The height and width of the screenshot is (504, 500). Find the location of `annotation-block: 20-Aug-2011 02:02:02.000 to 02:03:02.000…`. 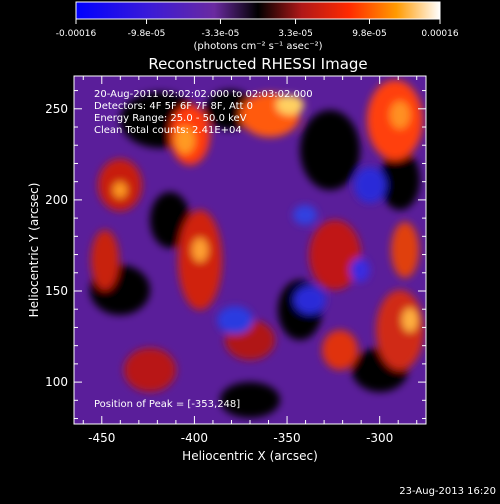

annotation-block: 20-Aug-2011 02:02:02.000 to 02:03:02.000… is located at coordinates (203, 112).